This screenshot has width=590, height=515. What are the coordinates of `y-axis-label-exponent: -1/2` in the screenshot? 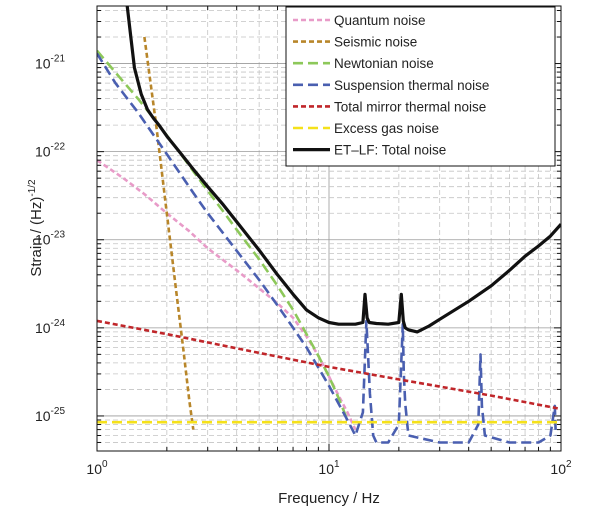 It's located at (32, 188).